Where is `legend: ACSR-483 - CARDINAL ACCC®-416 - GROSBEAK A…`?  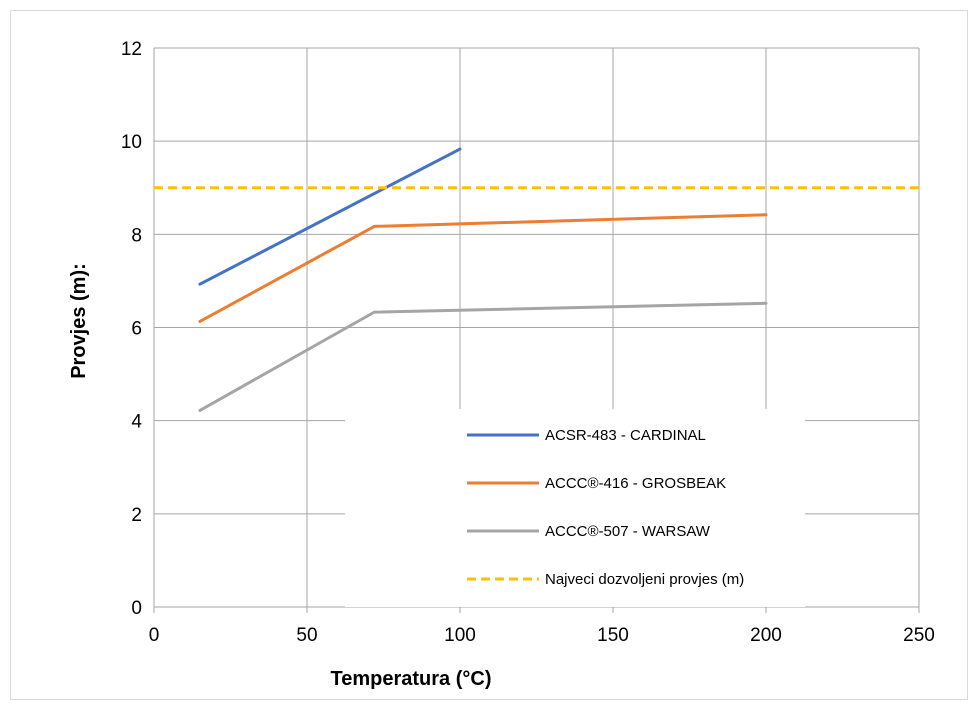 legend: ACSR-483 - CARDINAL ACCC®-416 - GROSBEAK A… is located at coordinates (575, 508).